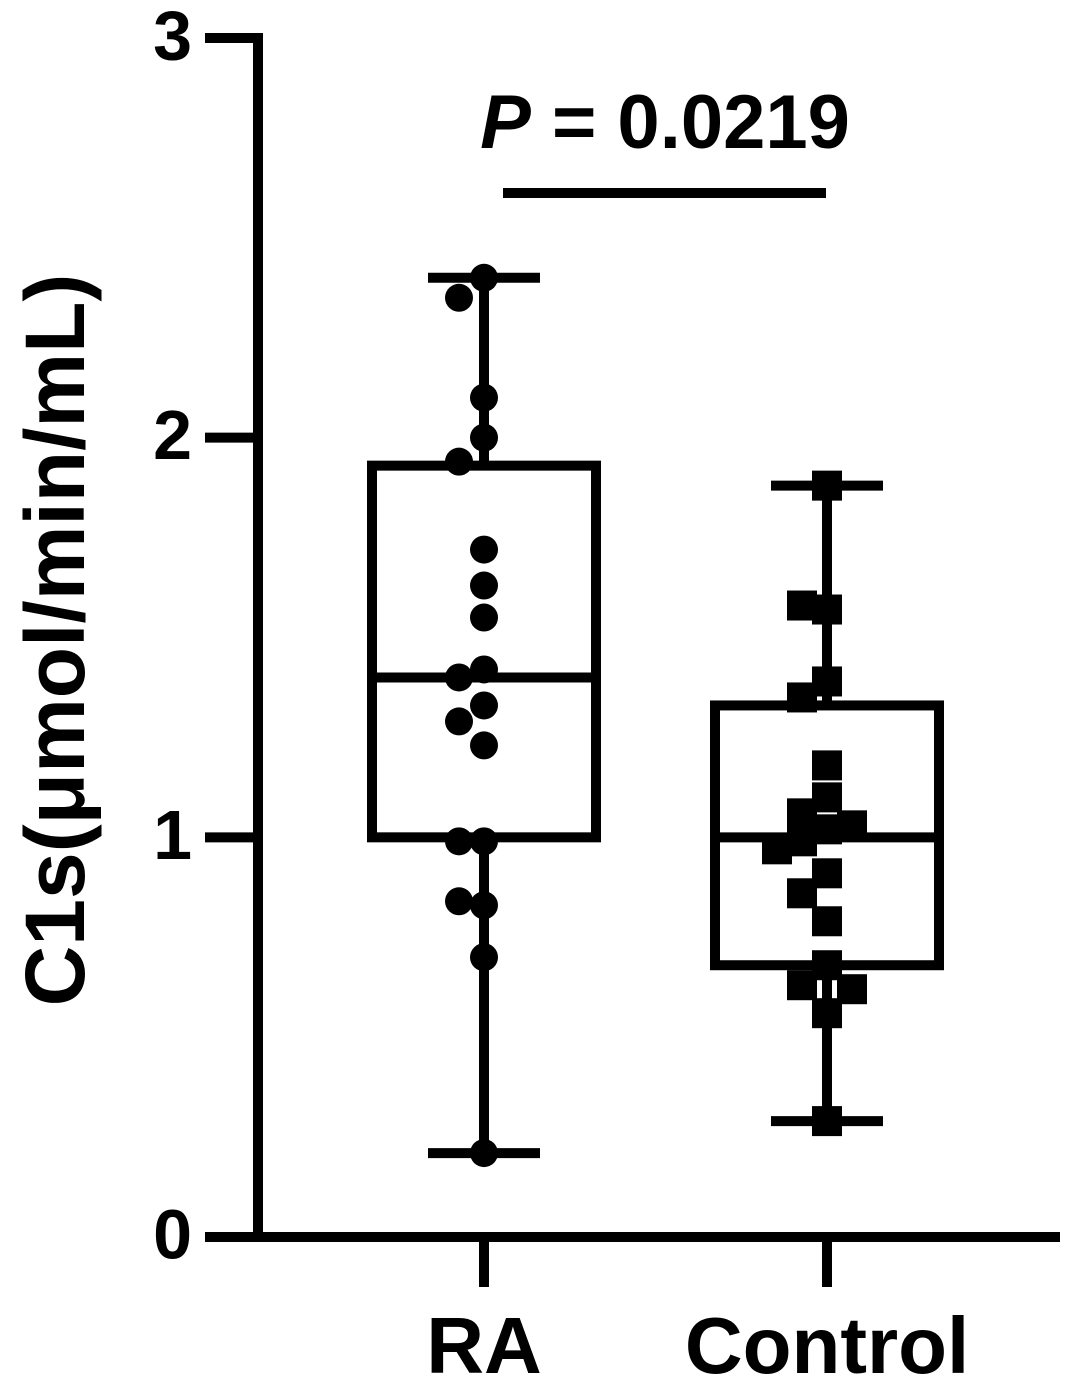 The image size is (1068, 1396). I want to click on y-tick-label: 3, so click(172, 37).